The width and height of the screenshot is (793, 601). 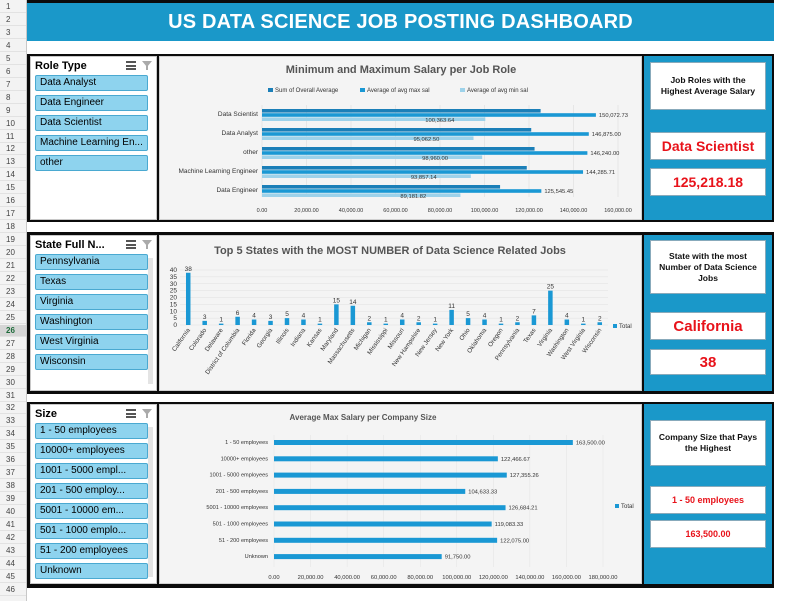 I want to click on row-number: 21, so click(x=13, y=266).